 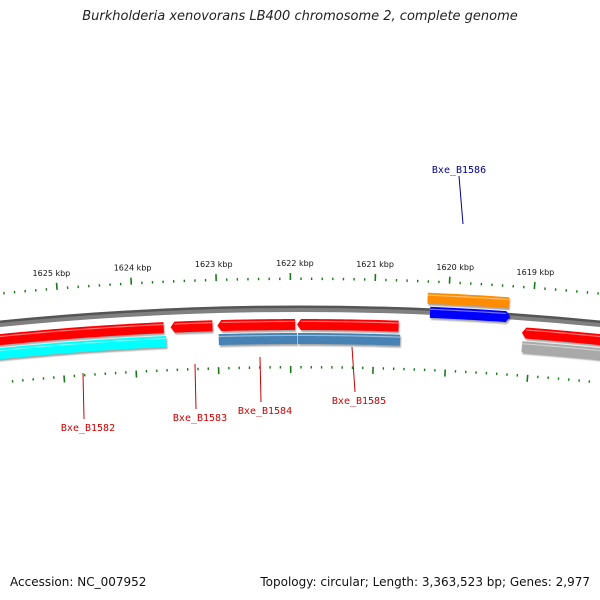 What do you see at coordinates (200, 418) in the screenshot?
I see `gene-label-bxe-b1583: Bxe_B1583` at bounding box center [200, 418].